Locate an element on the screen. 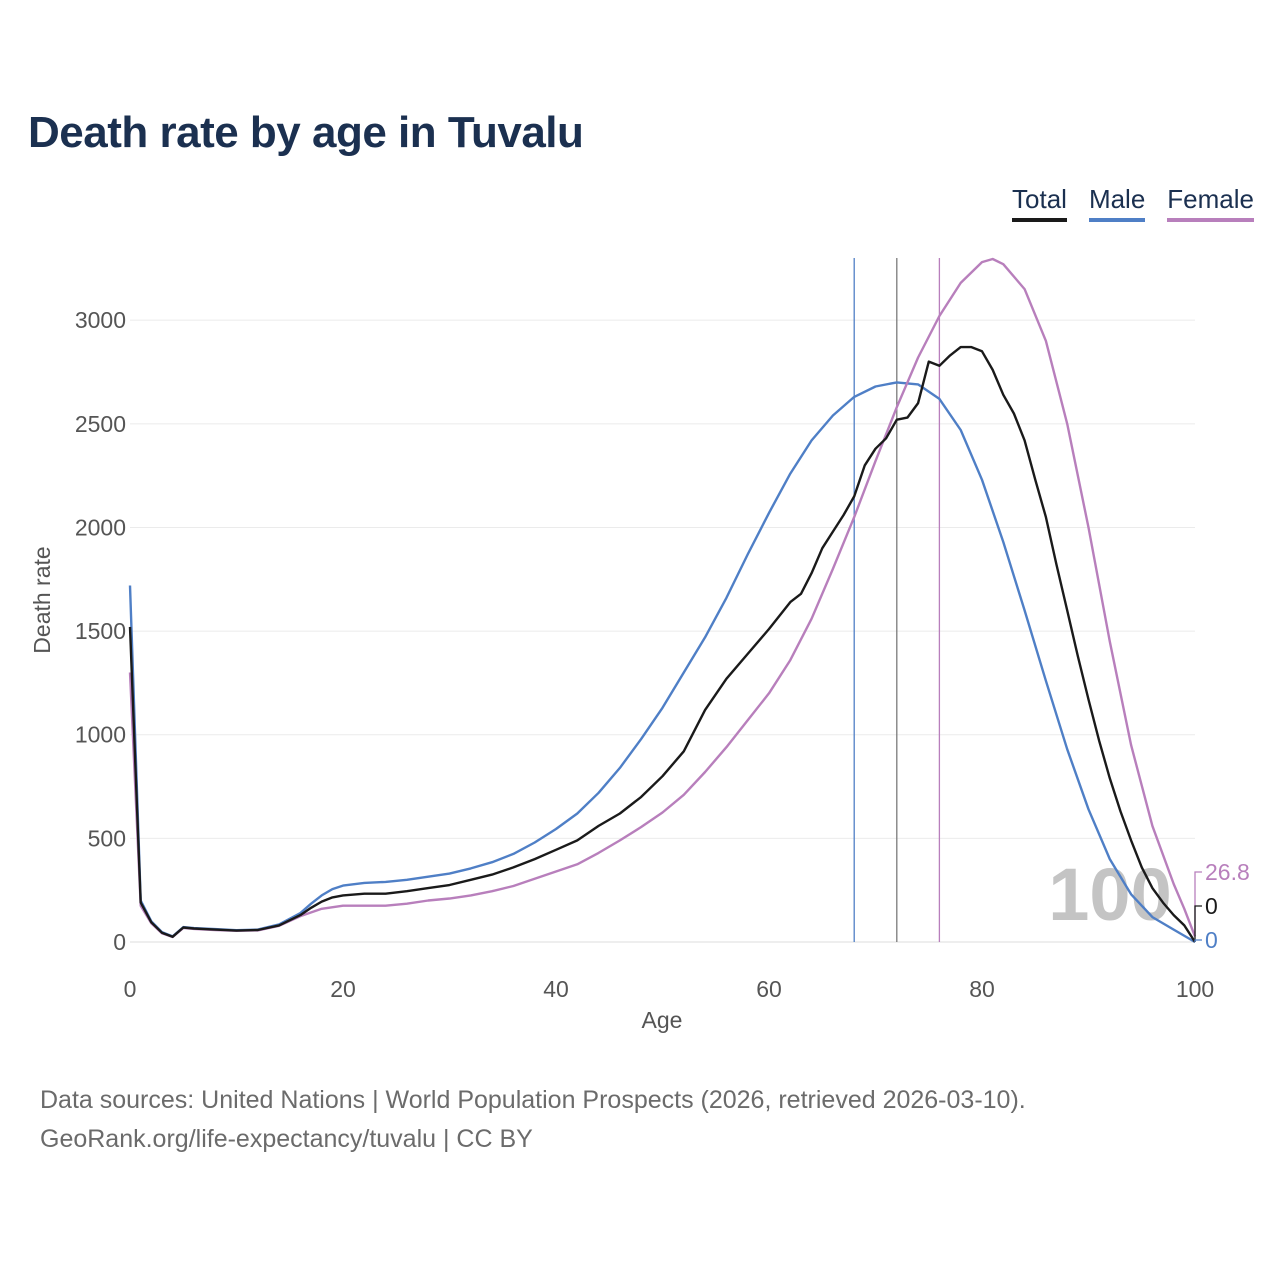  y-tick-label: 1000 is located at coordinates (100, 735).